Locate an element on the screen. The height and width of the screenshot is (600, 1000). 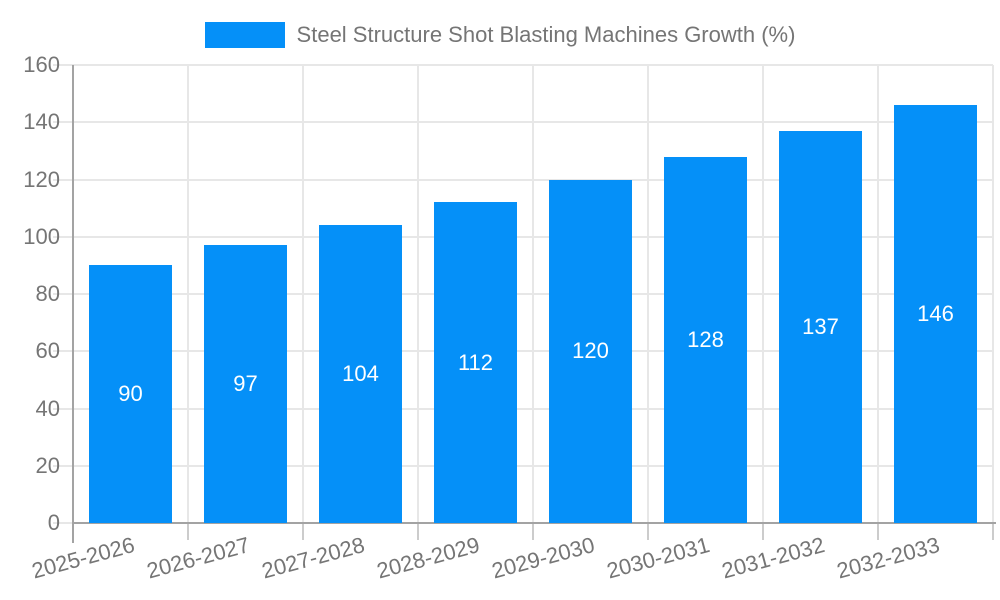
x-axis-line is located at coordinates (534, 523).